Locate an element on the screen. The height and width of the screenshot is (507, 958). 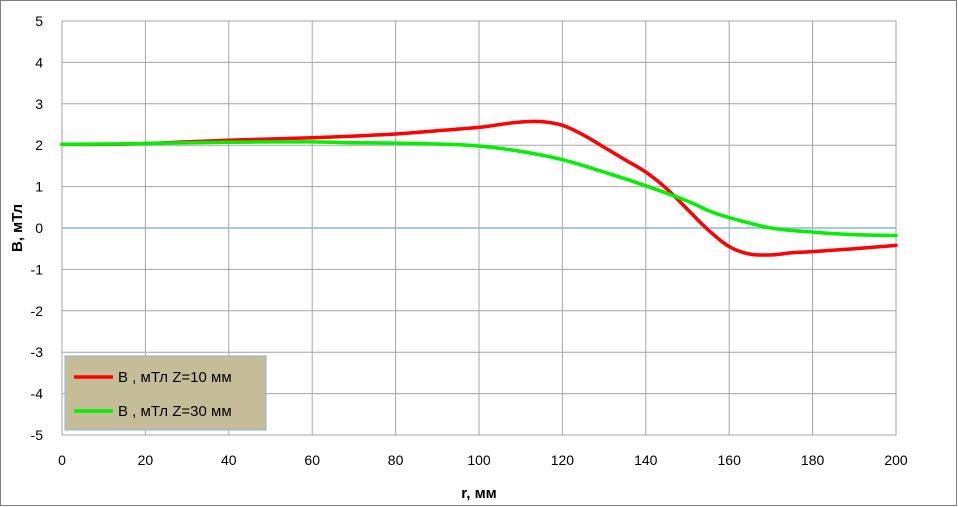
x-tick-labels: 0 20 40 60 80 100 120 140 160 180 200 is located at coordinates (483, 460).